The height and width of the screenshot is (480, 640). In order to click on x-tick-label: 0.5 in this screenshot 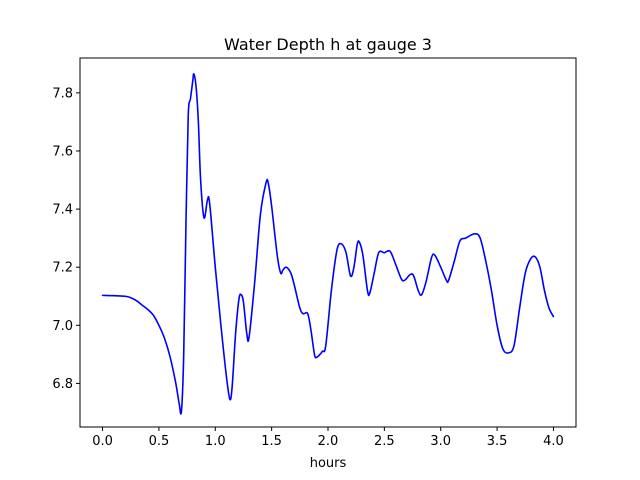, I will do `click(159, 441)`.